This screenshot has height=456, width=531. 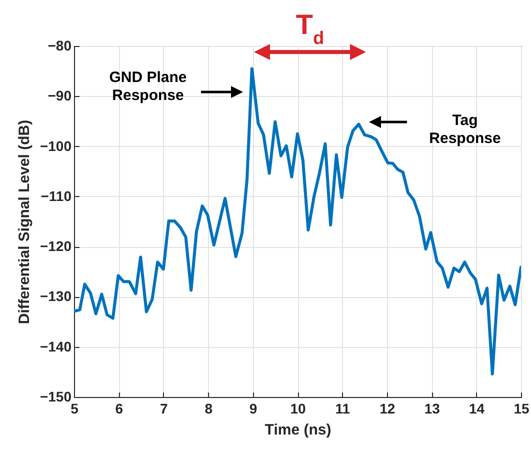 I want to click on y-tick-label: −90, so click(x=60, y=96).